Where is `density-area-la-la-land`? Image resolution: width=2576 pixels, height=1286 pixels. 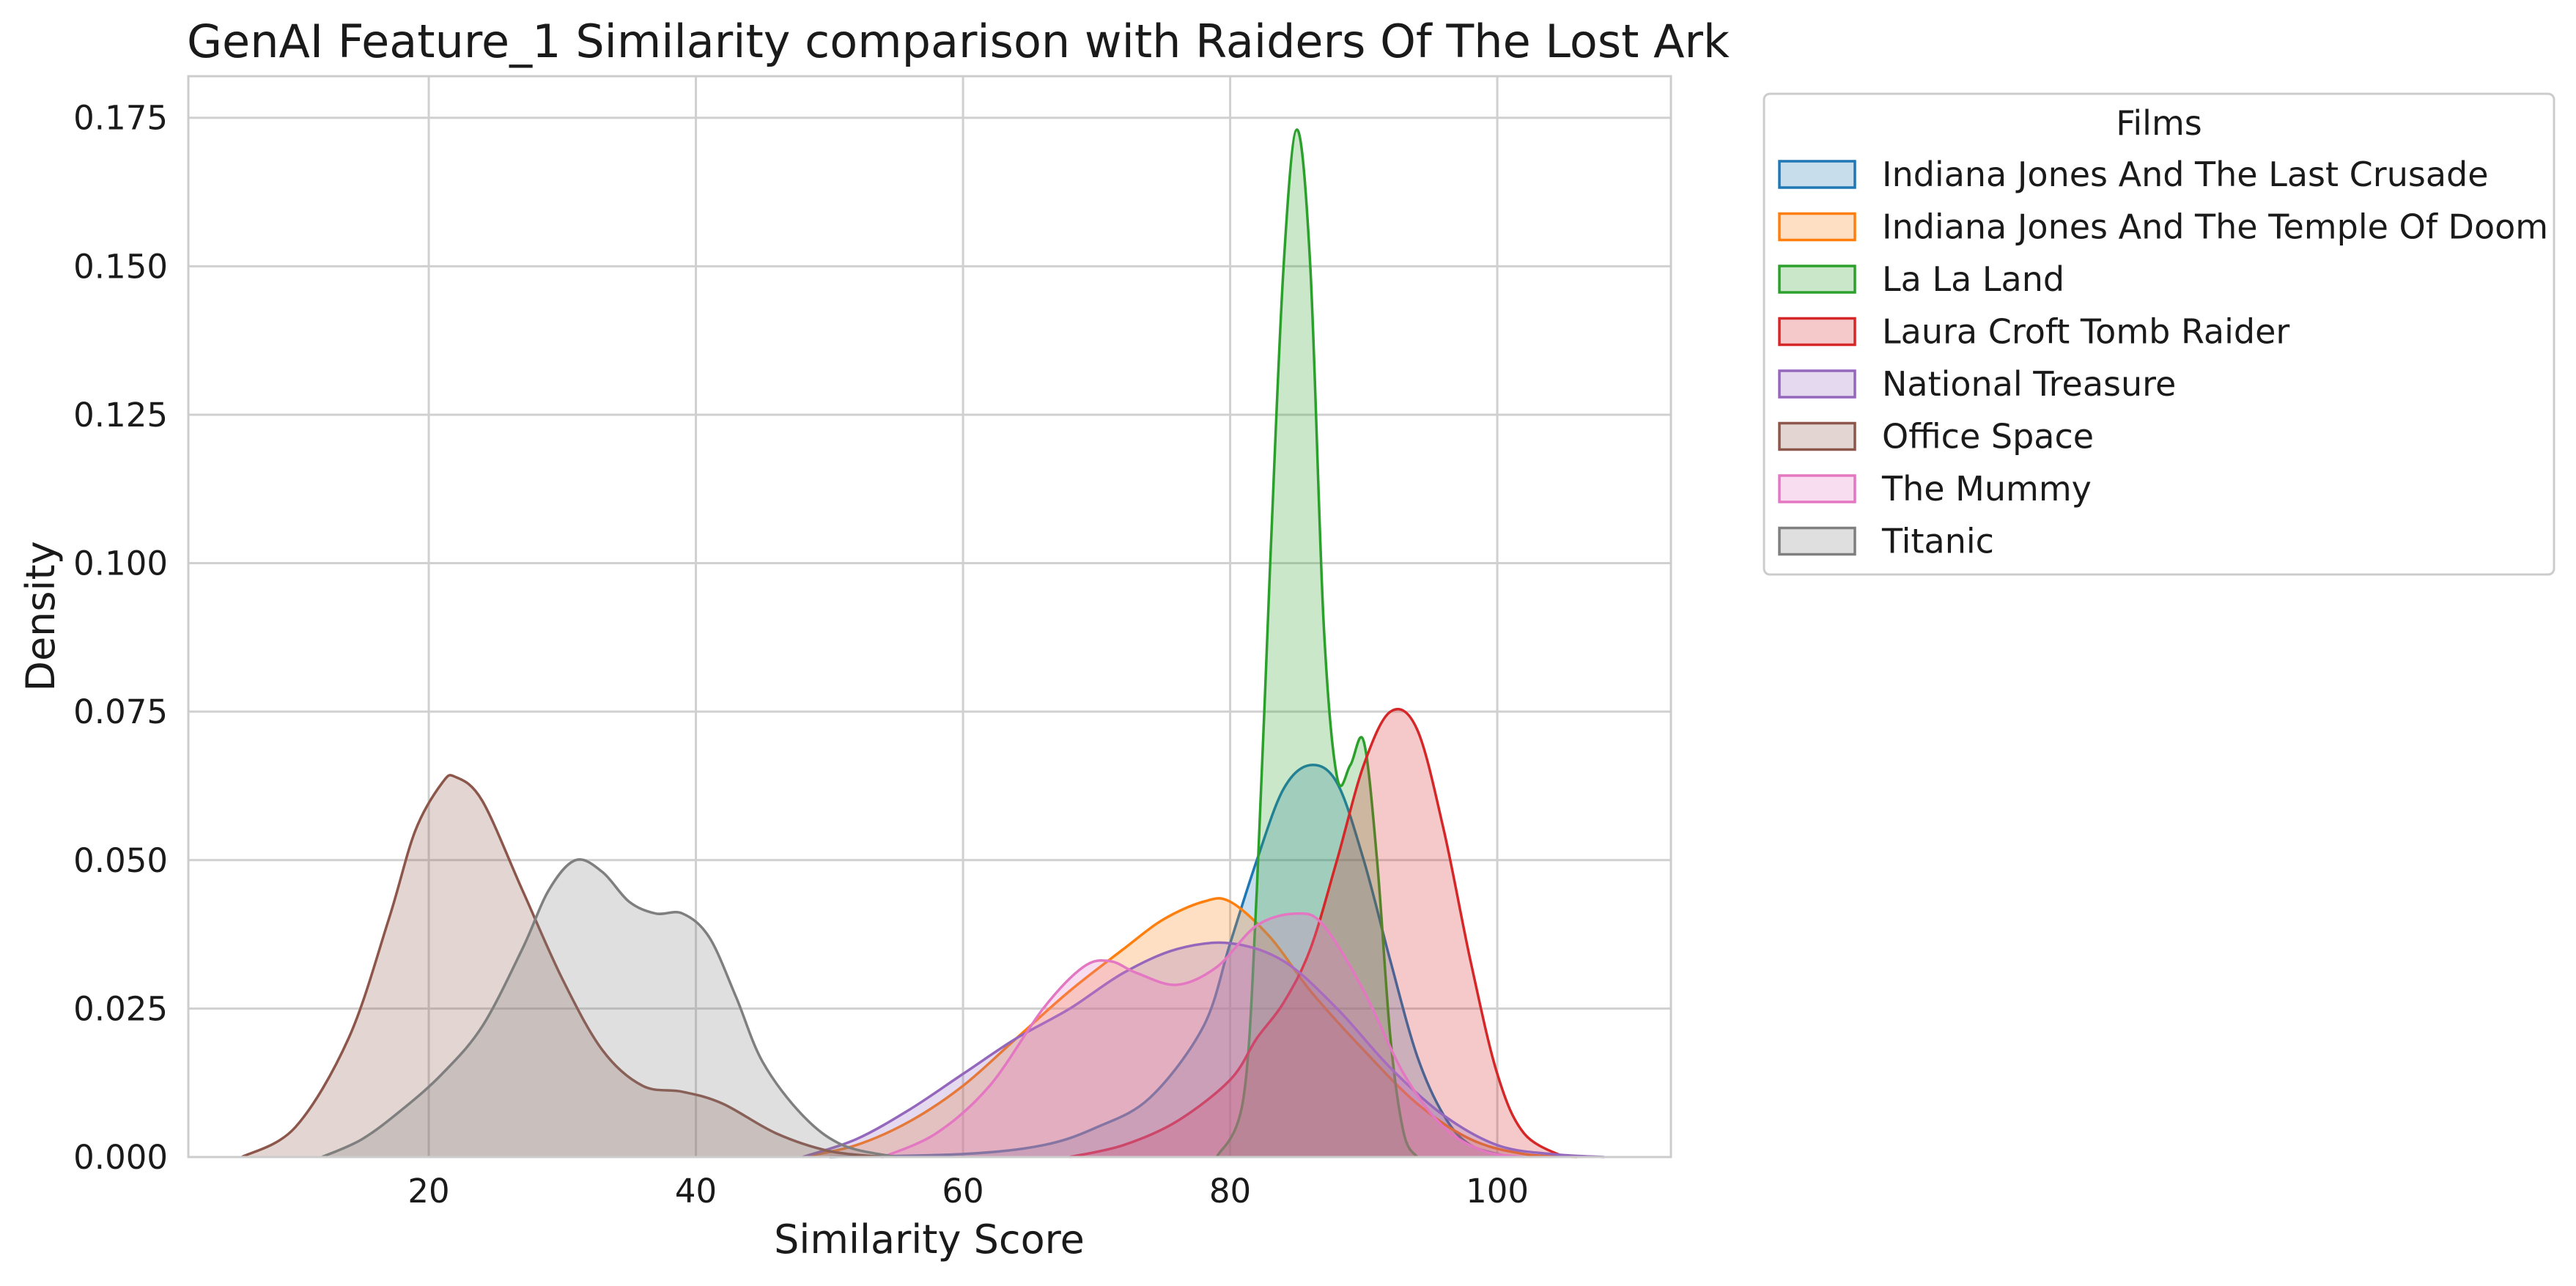
density-area-la-la-land is located at coordinates (1317, 643).